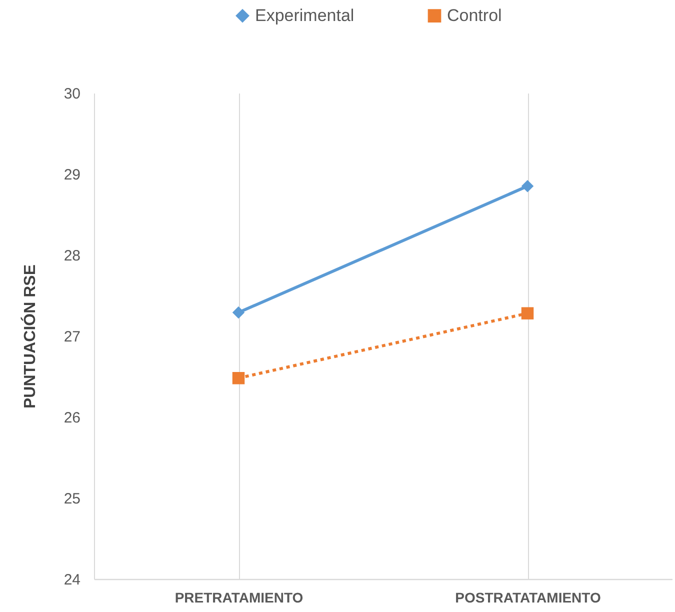 The image size is (675, 612). I want to click on y-tick-label: 26, so click(72, 418).